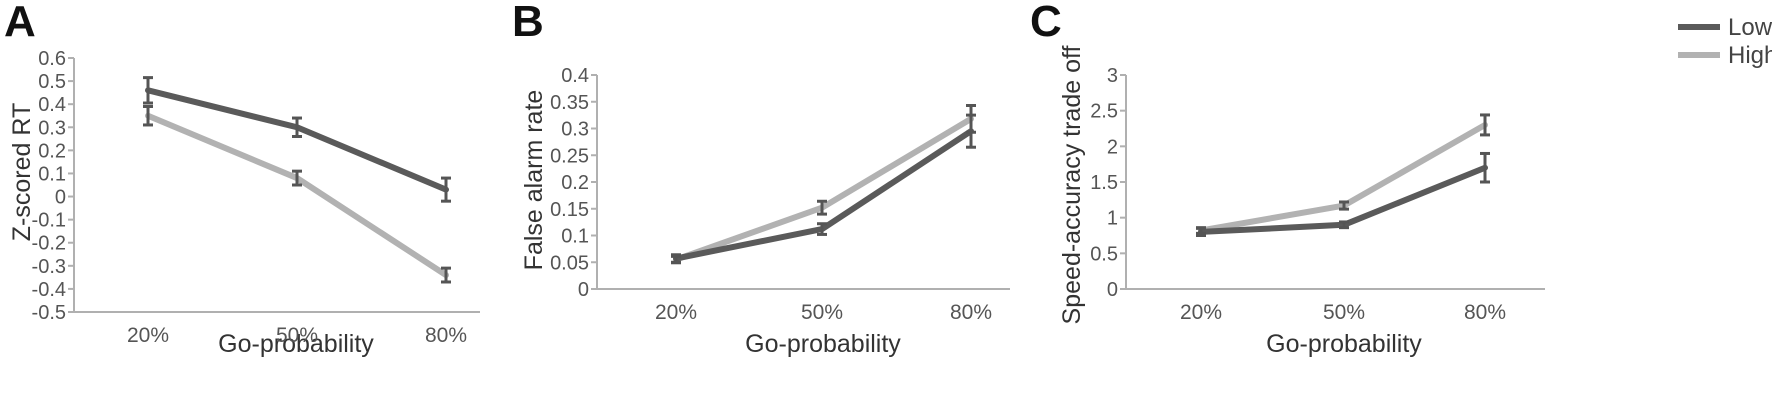 This screenshot has height=410, width=1772. Describe the element at coordinates (1750, 27) in the screenshot. I see `legend-label-low: Low` at that location.